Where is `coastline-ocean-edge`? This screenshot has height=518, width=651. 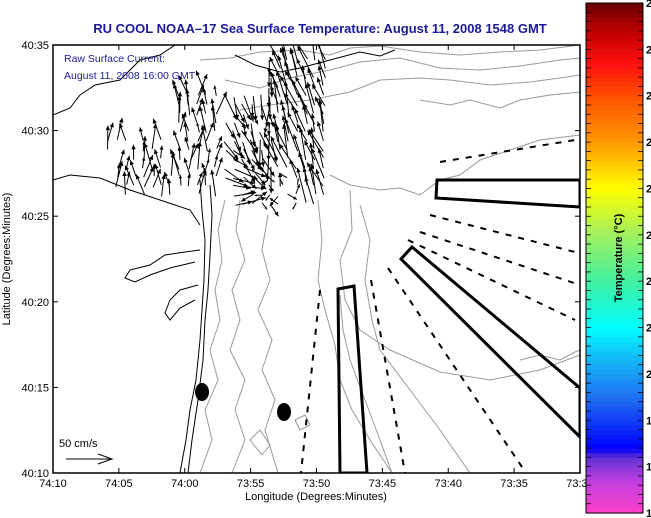
coastline-ocean-edge is located at coordinates (200, 328).